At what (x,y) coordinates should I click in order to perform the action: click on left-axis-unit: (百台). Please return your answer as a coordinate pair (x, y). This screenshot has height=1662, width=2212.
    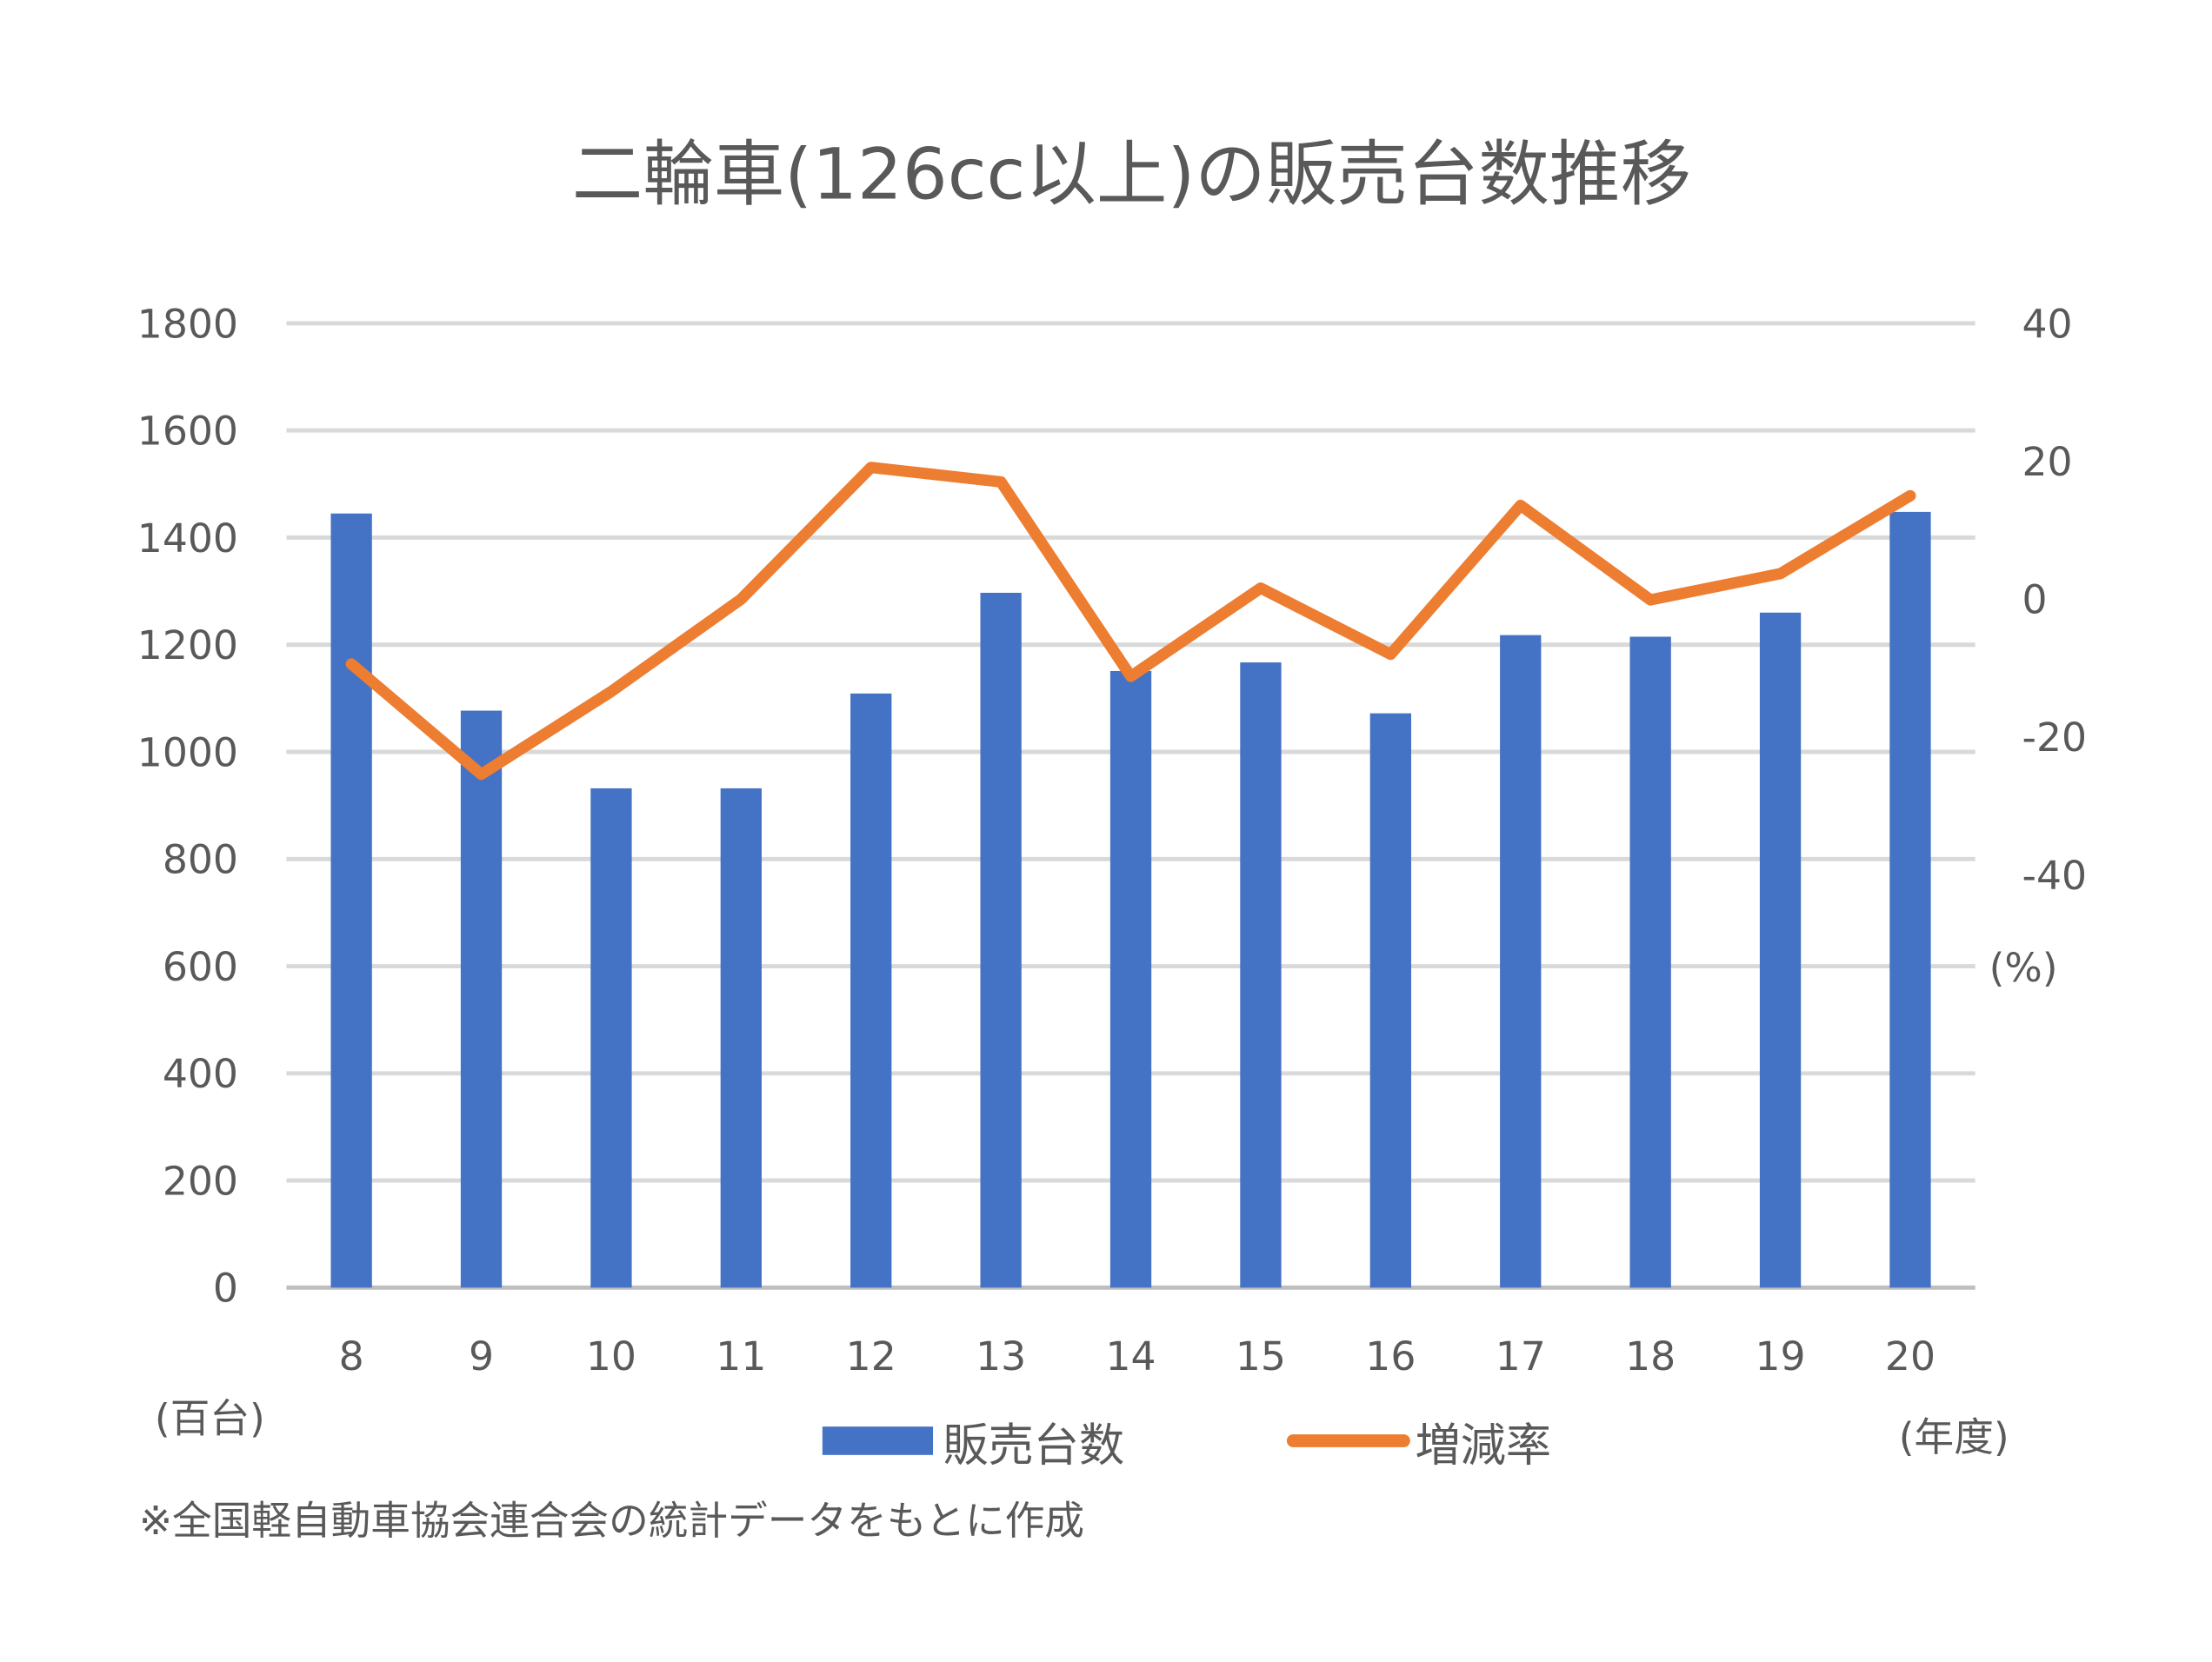
    Looking at the image, I should click on (210, 1419).